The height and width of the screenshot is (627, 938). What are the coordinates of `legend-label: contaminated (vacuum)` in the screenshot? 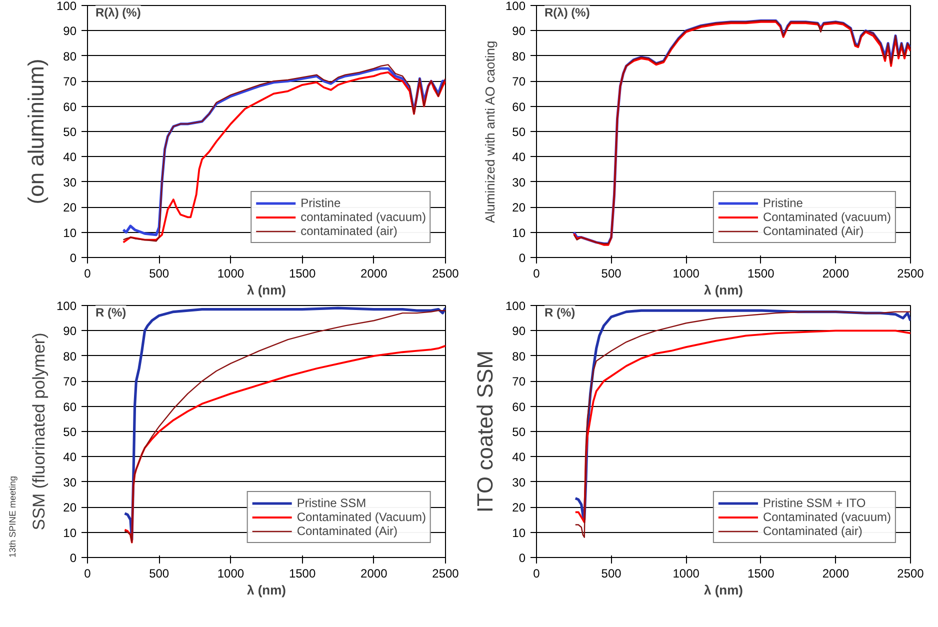 It's located at (363, 217).